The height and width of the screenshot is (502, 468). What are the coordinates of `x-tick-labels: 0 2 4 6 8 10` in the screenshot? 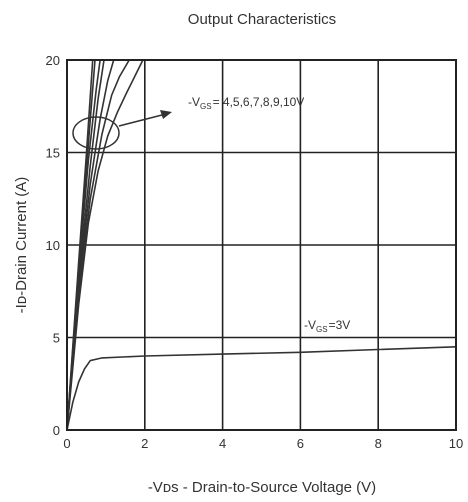 It's located at (263, 443).